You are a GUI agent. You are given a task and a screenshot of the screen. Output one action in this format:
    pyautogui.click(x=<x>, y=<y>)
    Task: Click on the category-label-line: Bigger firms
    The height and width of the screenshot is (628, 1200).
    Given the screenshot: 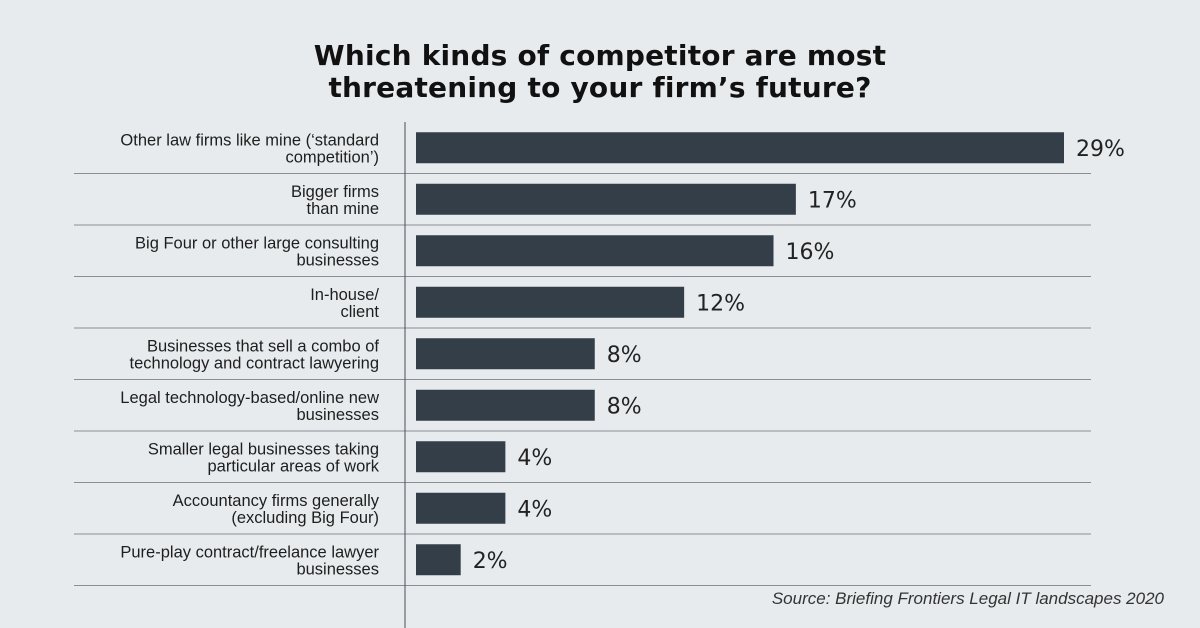 What is the action you would take?
    pyautogui.click(x=335, y=192)
    